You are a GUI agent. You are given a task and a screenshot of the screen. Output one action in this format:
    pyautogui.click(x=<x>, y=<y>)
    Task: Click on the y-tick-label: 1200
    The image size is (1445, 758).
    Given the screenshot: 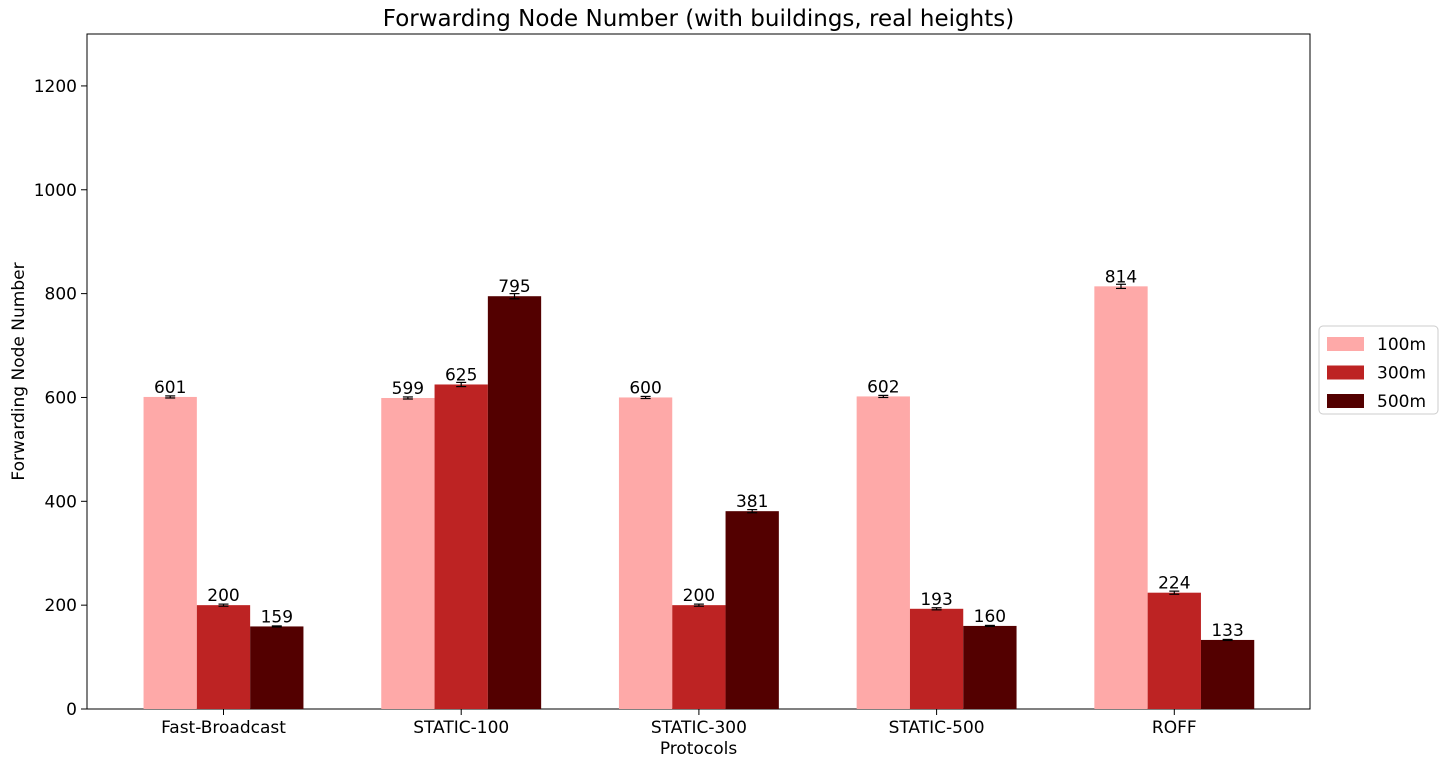 What is the action you would take?
    pyautogui.click(x=55, y=87)
    